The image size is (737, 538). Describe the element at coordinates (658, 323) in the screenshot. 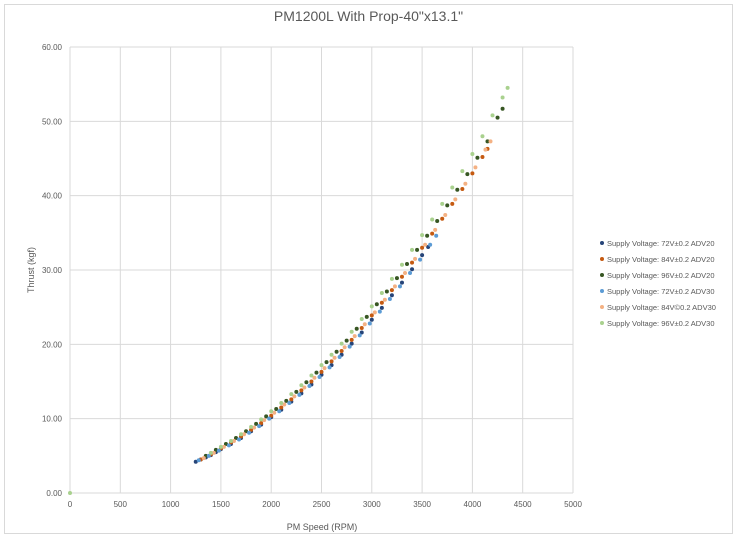

I see `legend-item: Supply Voltage: 96V±0.2 ADV30` at that location.